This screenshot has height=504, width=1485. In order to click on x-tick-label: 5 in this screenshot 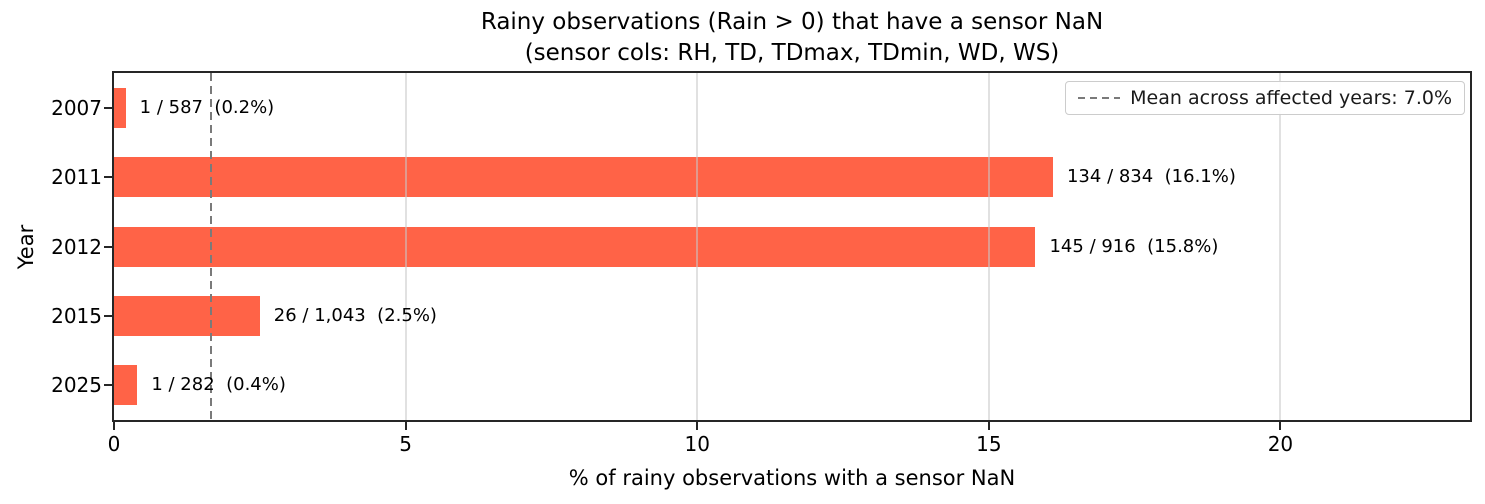, I will do `click(405, 444)`.